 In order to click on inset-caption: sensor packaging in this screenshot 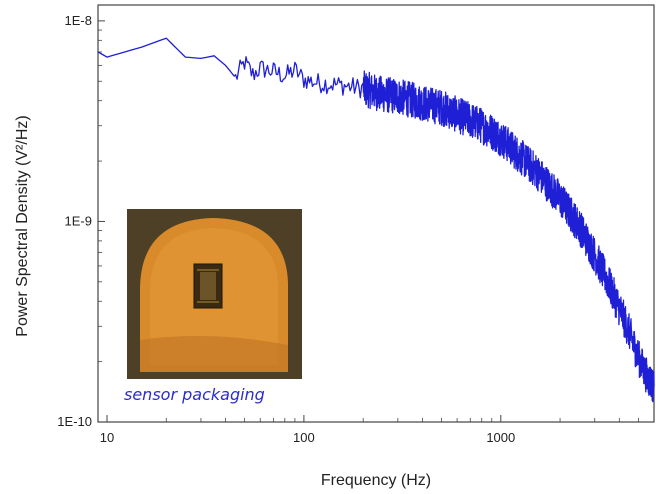, I will do `click(194, 394)`.